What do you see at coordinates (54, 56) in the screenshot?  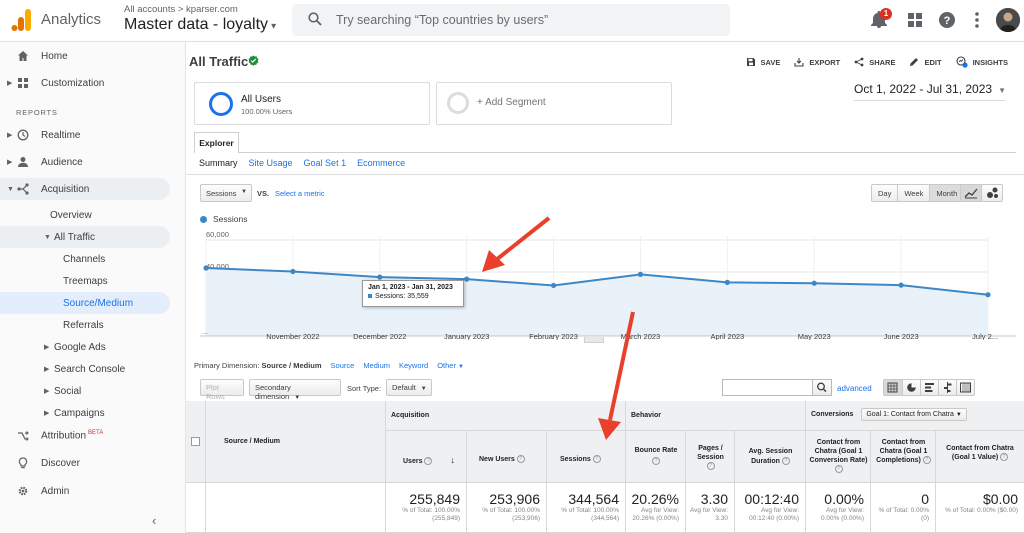 I see `sidebar-item-label: Home` at bounding box center [54, 56].